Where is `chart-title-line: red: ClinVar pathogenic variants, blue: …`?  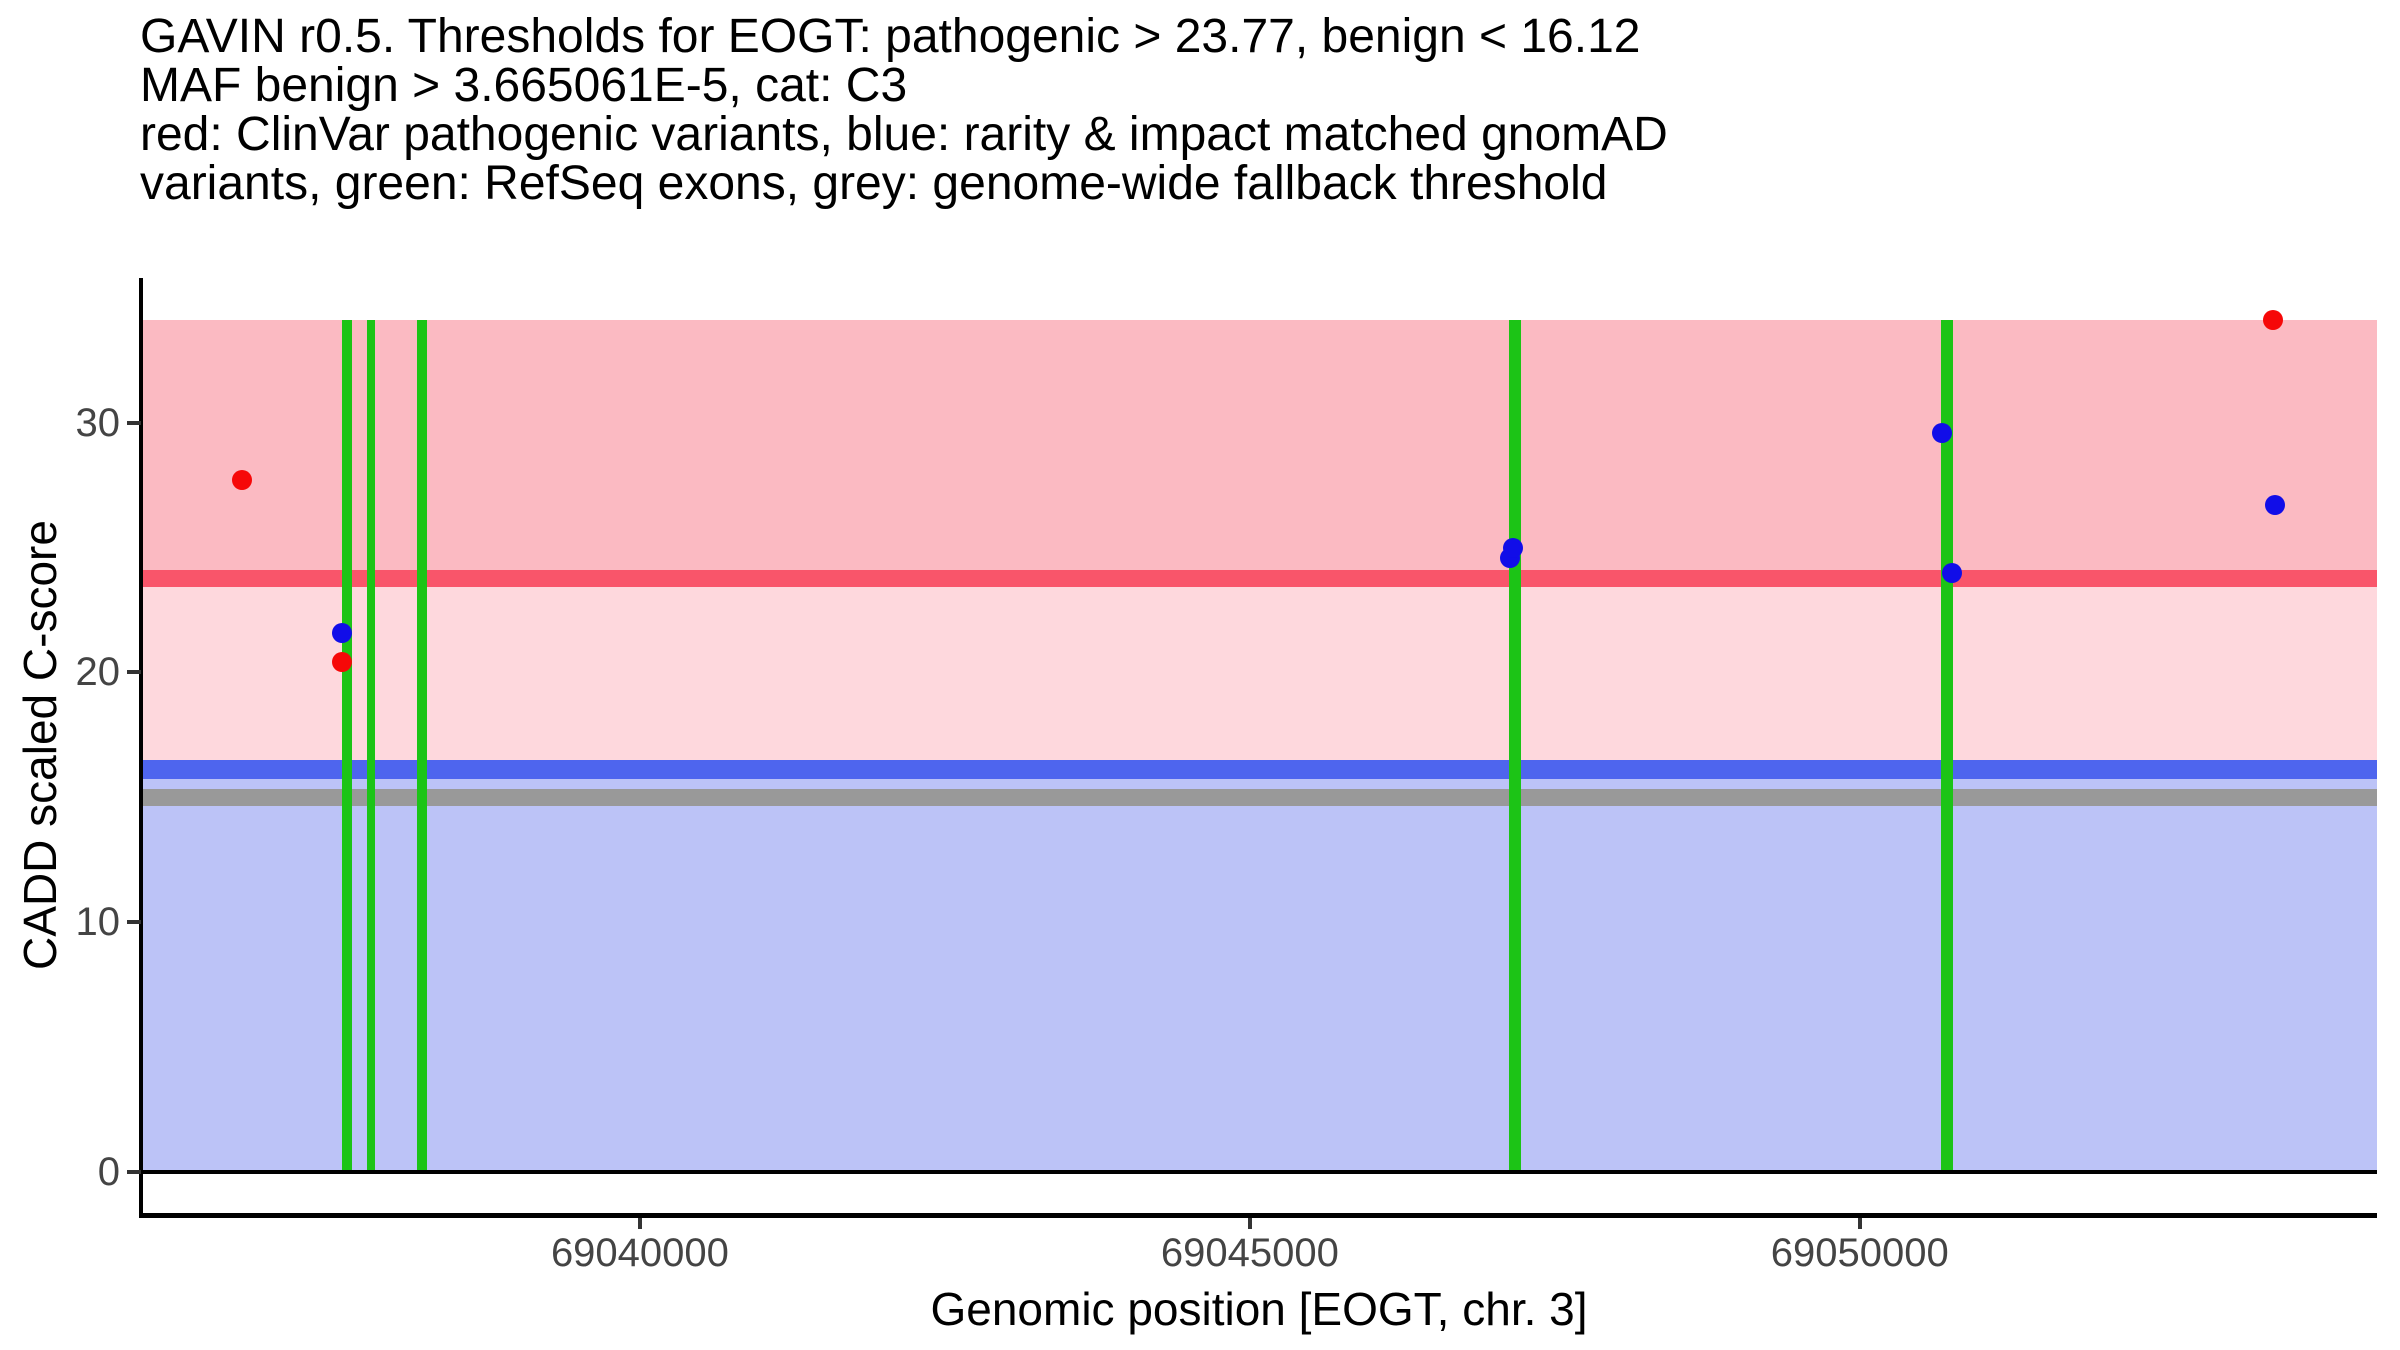
chart-title-line: red: ClinVar pathogenic variants, blue: … is located at coordinates (904, 134).